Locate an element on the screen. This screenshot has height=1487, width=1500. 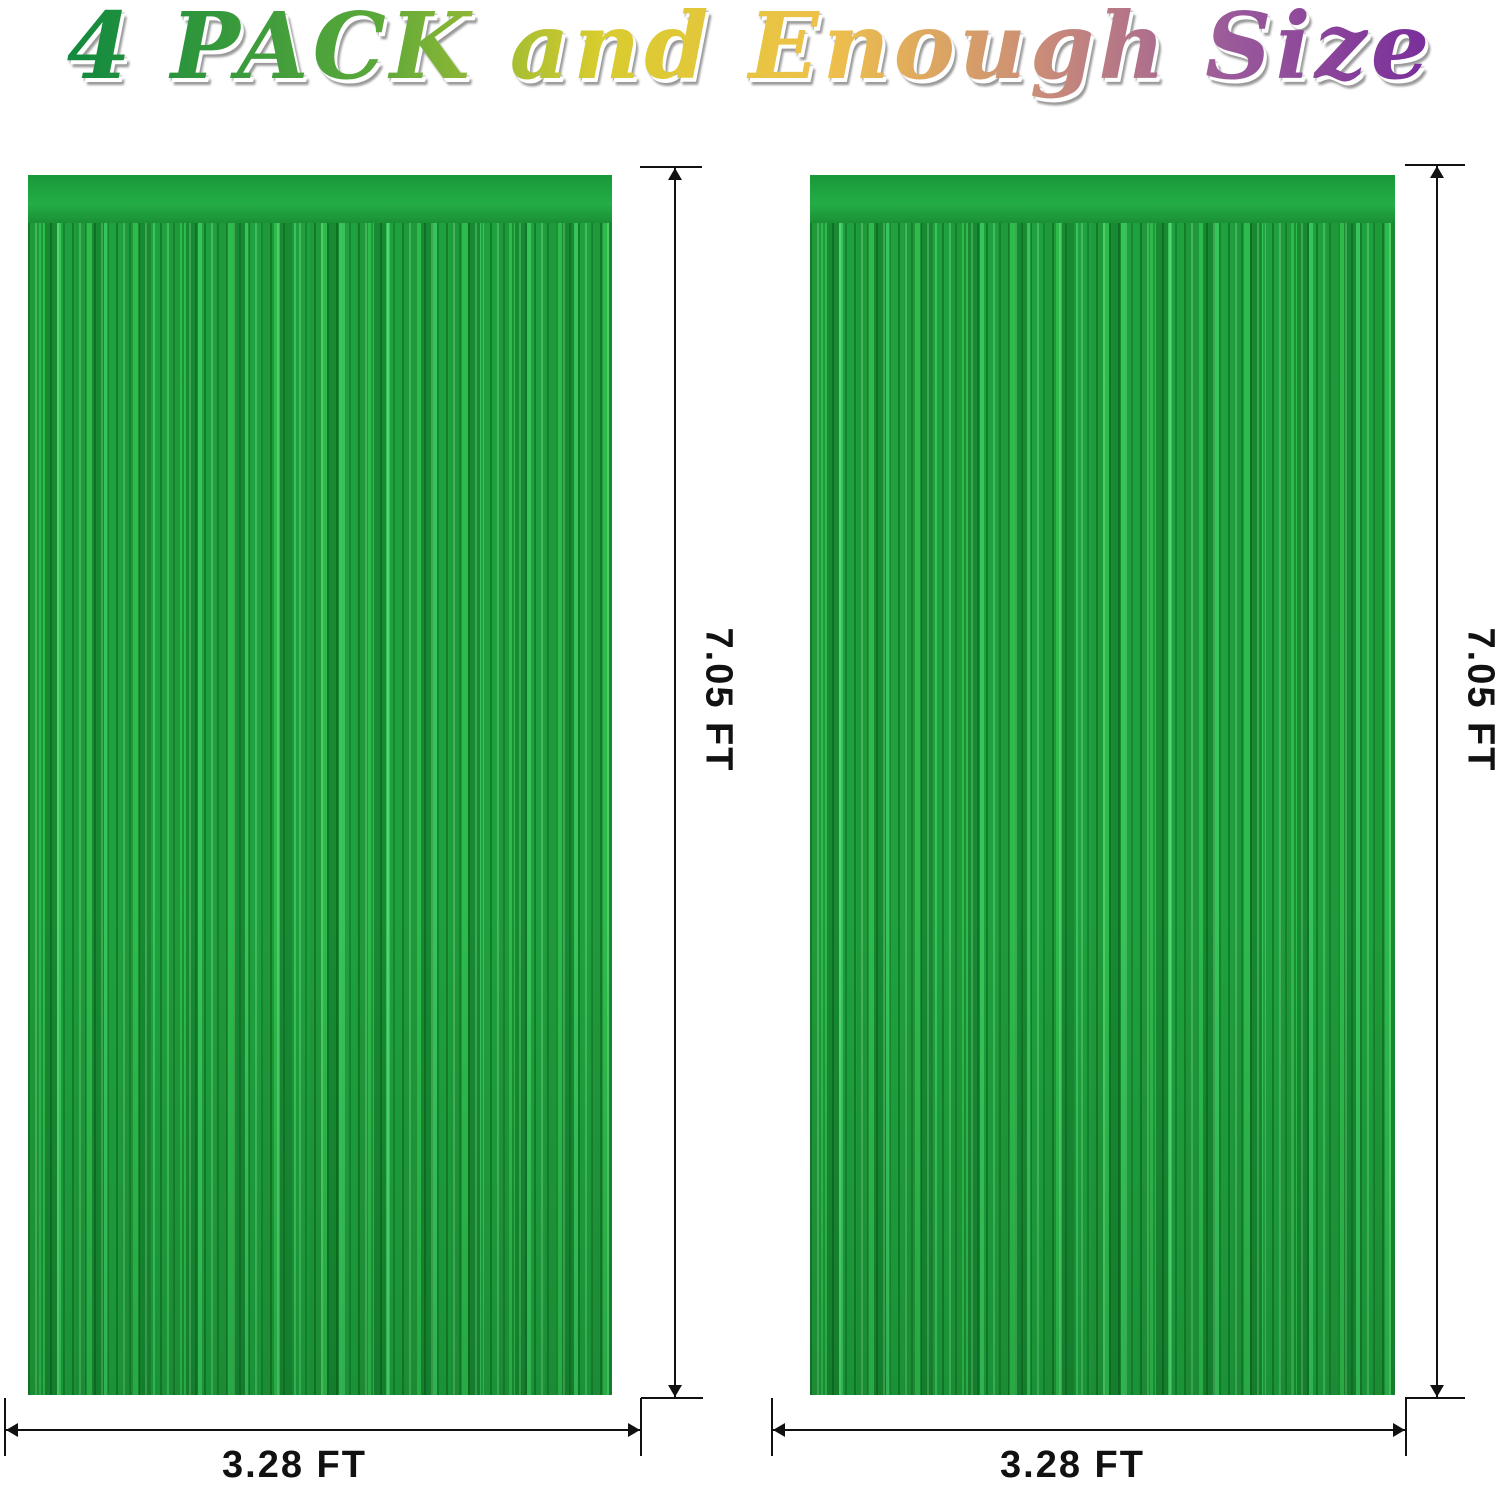
headline: 4 PACK and Enough Size is located at coordinates (750, 50).